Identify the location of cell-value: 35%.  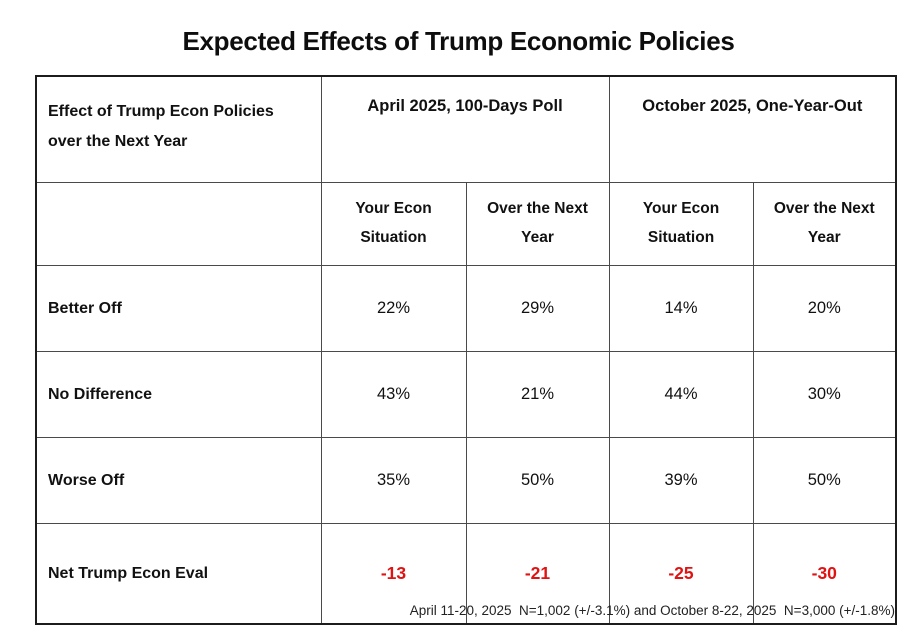
(393, 480).